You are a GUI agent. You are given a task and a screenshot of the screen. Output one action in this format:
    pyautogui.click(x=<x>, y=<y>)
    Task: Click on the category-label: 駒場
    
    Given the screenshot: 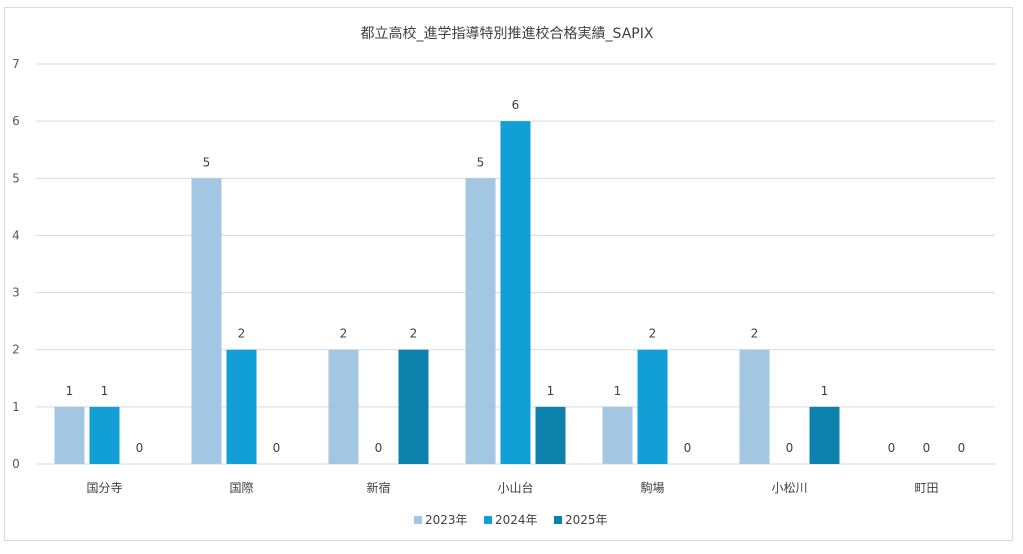 What is the action you would take?
    pyautogui.click(x=652, y=488)
    